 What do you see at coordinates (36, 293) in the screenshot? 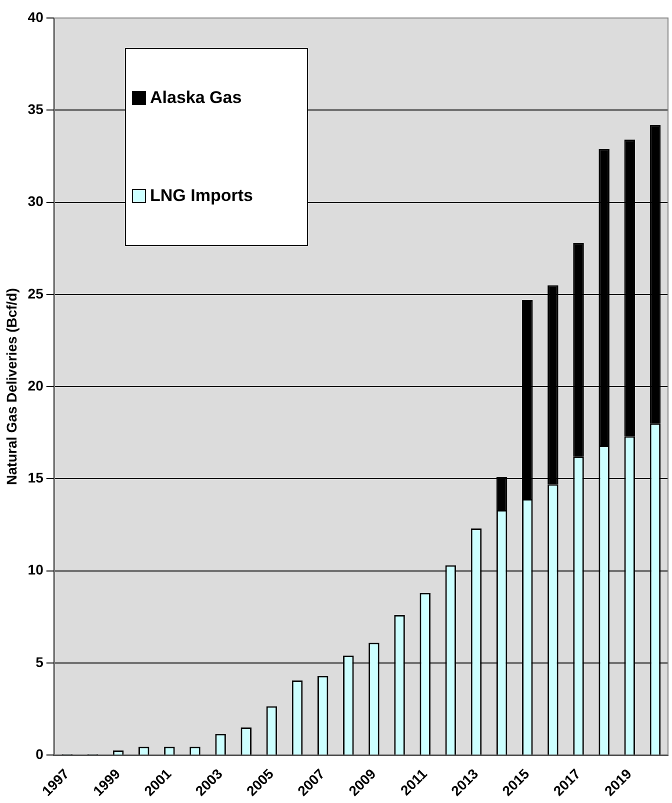
I see `y-tick-label: 25` at bounding box center [36, 293].